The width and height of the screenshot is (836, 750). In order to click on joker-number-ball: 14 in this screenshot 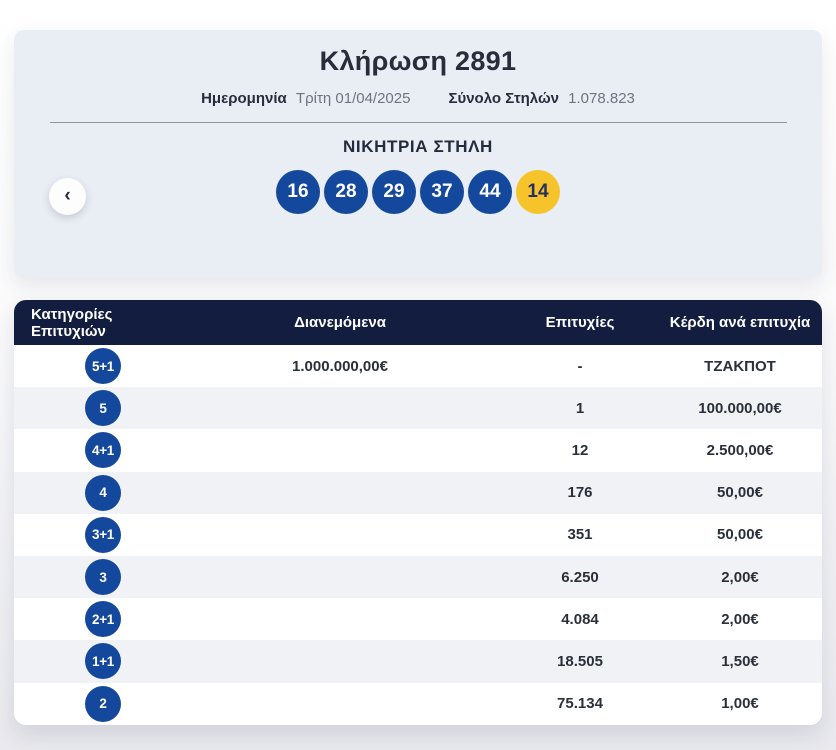, I will do `click(538, 192)`.